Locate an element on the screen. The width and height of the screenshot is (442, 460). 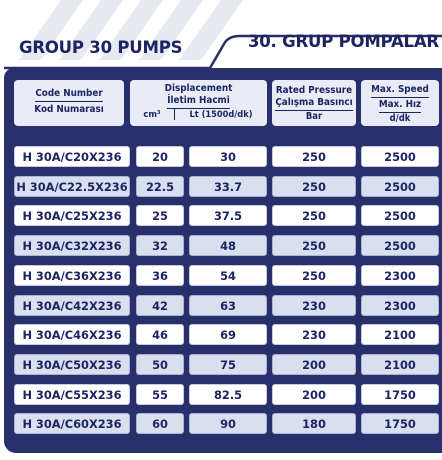
header-code-en: Code Number is located at coordinates (69, 95).